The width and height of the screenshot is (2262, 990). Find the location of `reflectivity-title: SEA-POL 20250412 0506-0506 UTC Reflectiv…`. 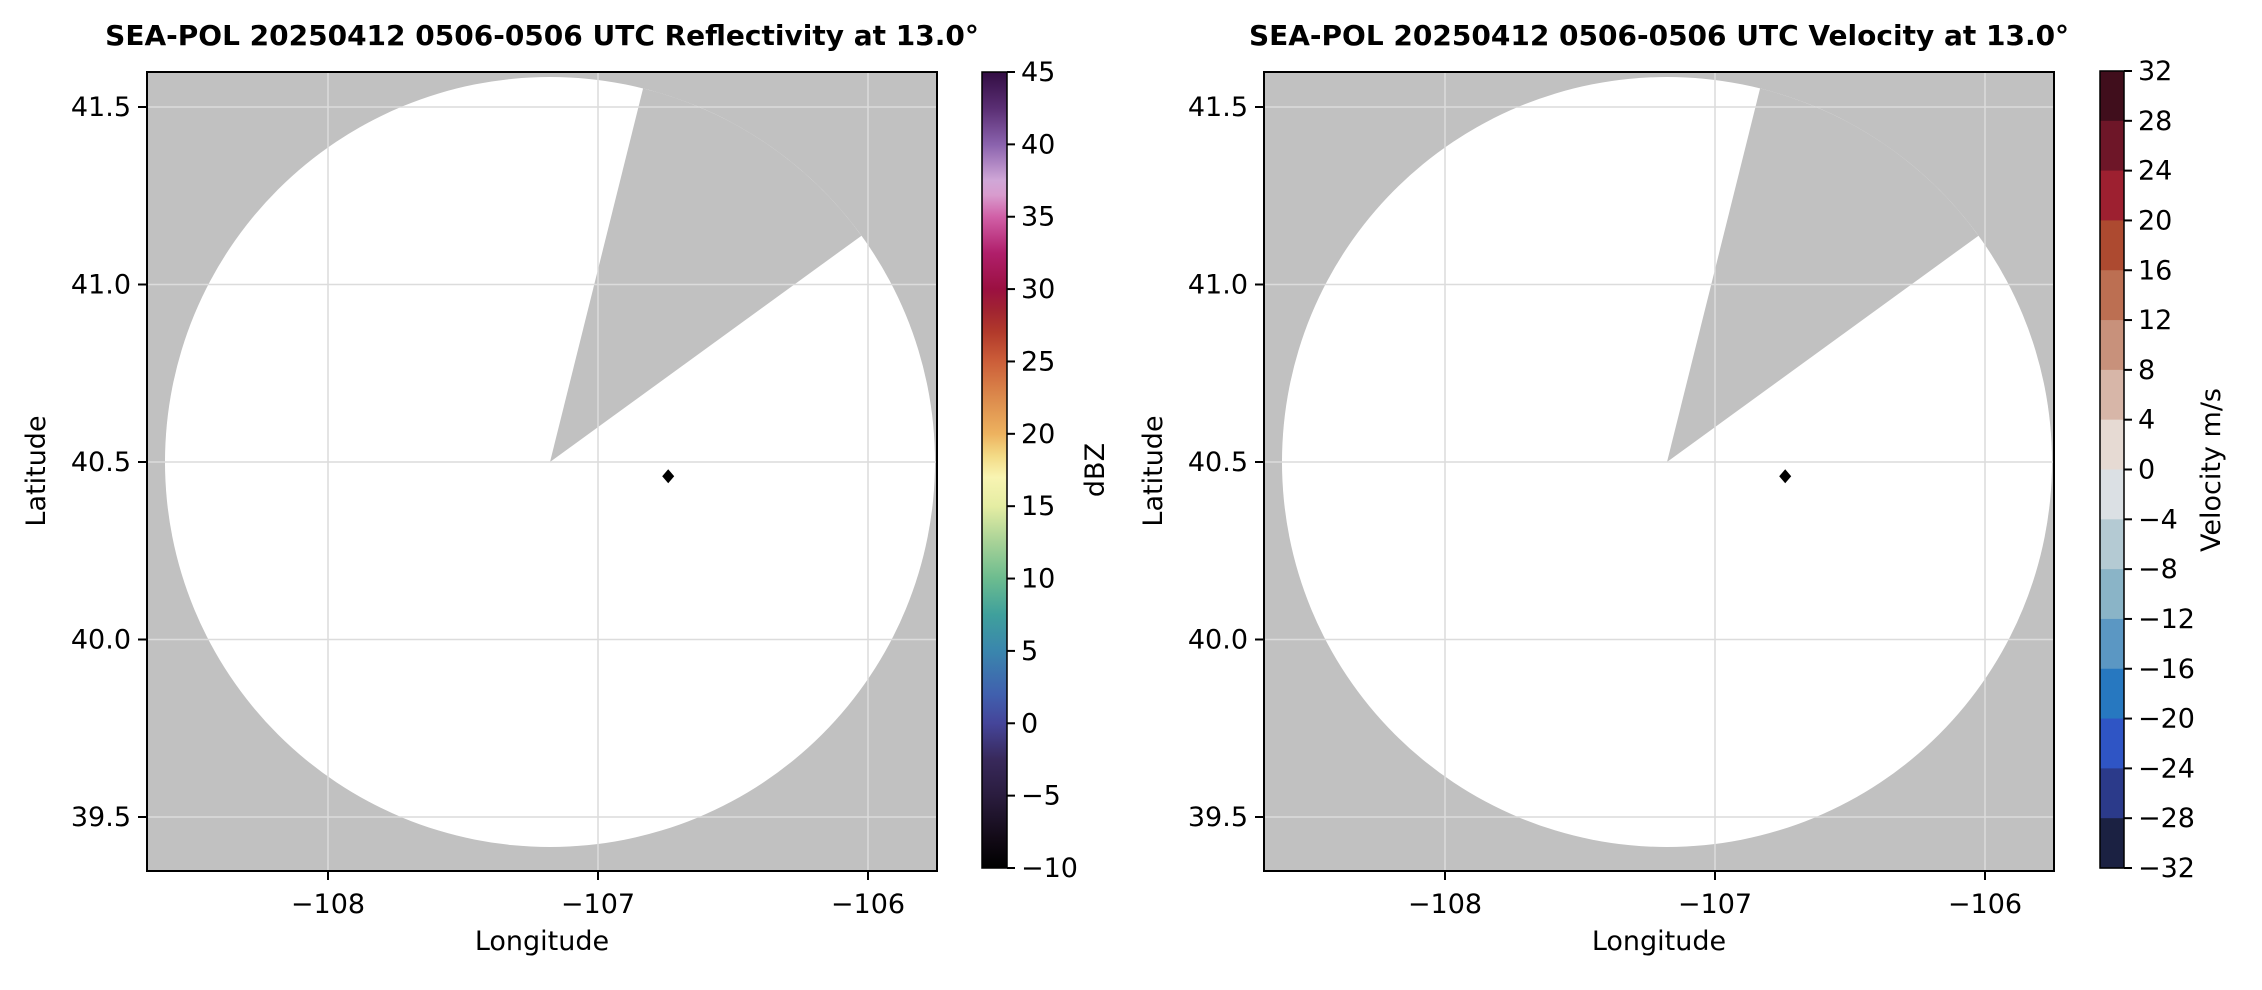

reflectivity-title: SEA-POL 20250412 0506-0506 UTC Reflectiv… is located at coordinates (542, 35).